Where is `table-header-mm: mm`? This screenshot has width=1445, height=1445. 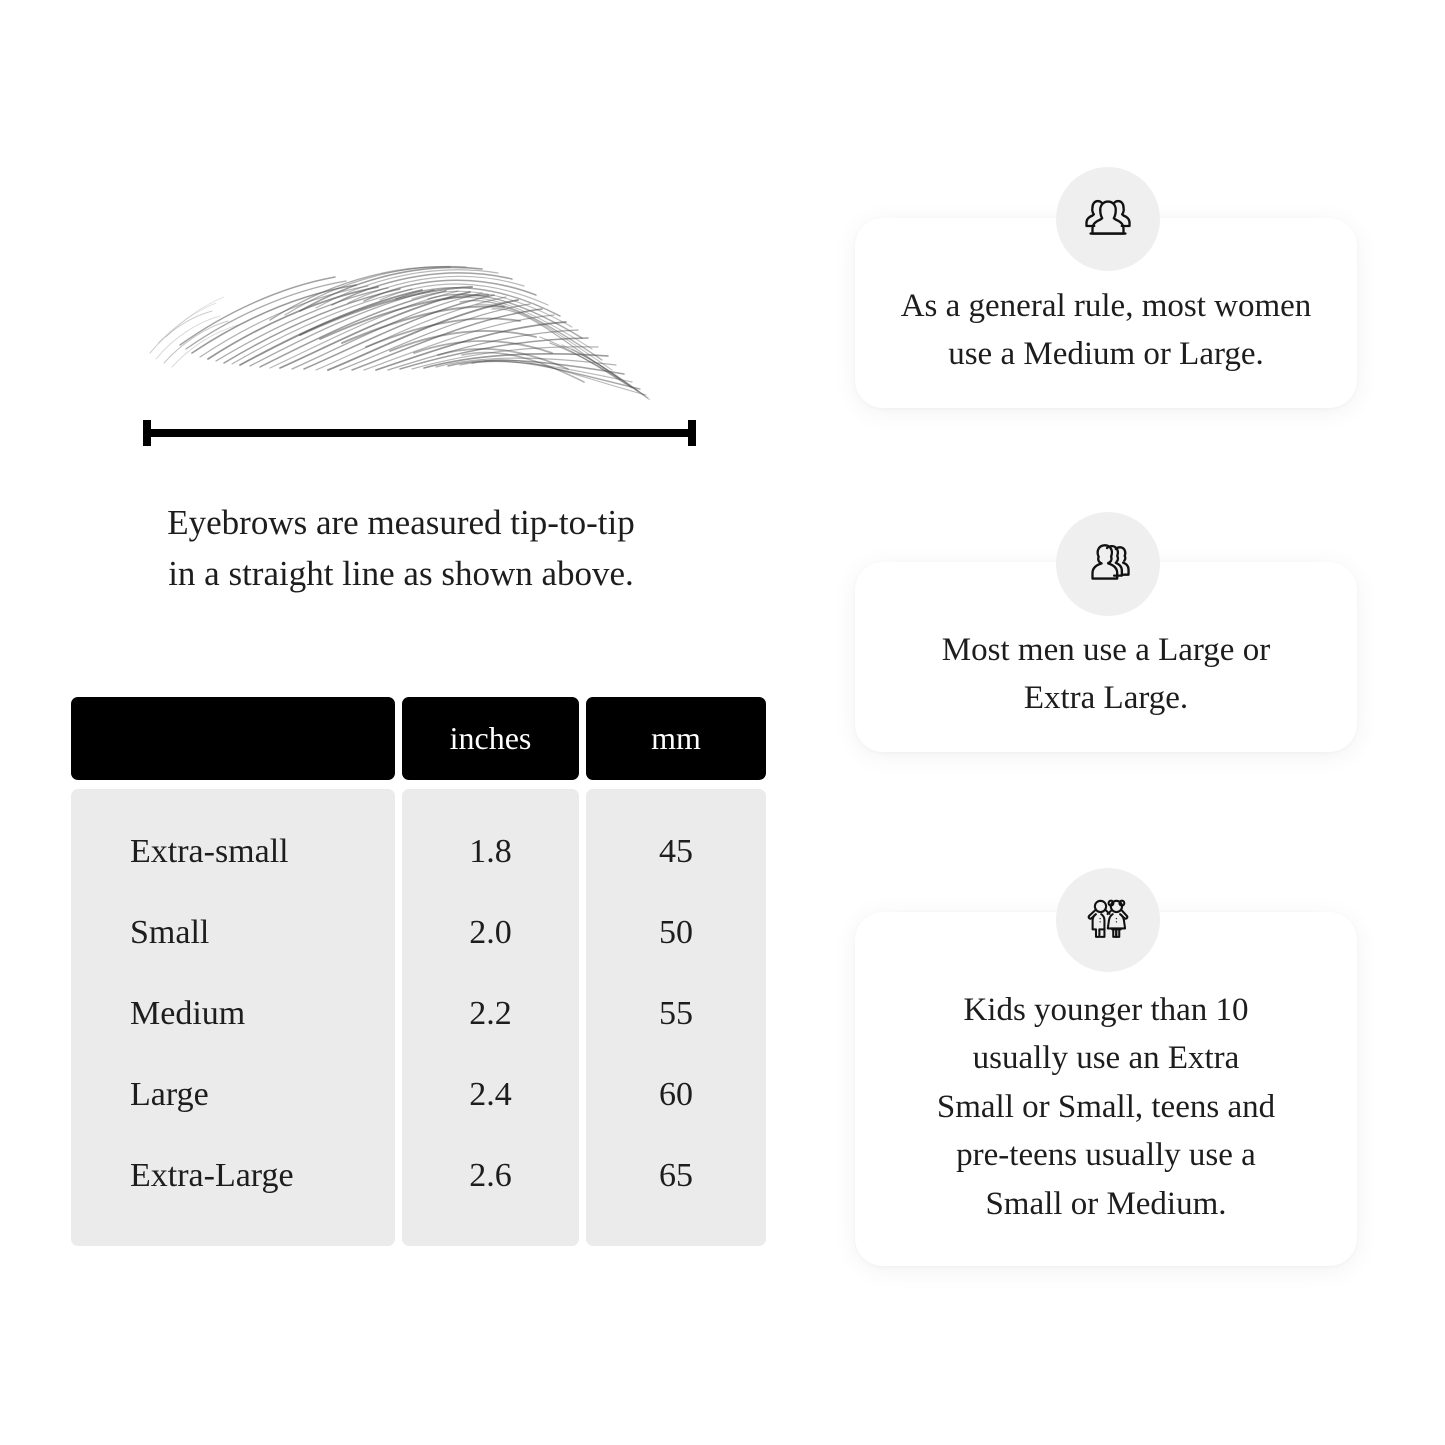 table-header-mm: mm is located at coordinates (676, 738).